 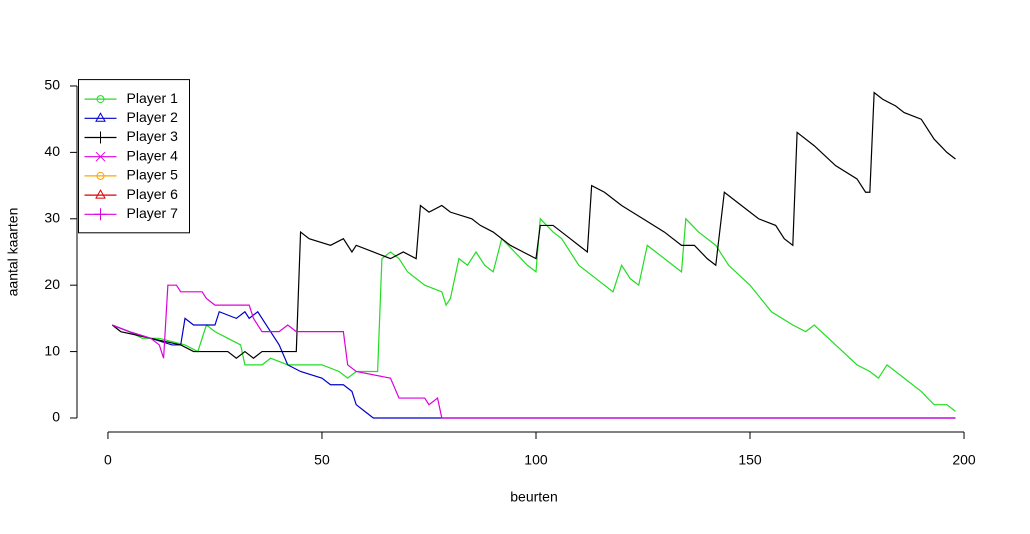 What do you see at coordinates (153, 213) in the screenshot?
I see `legend-label: Player 7` at bounding box center [153, 213].